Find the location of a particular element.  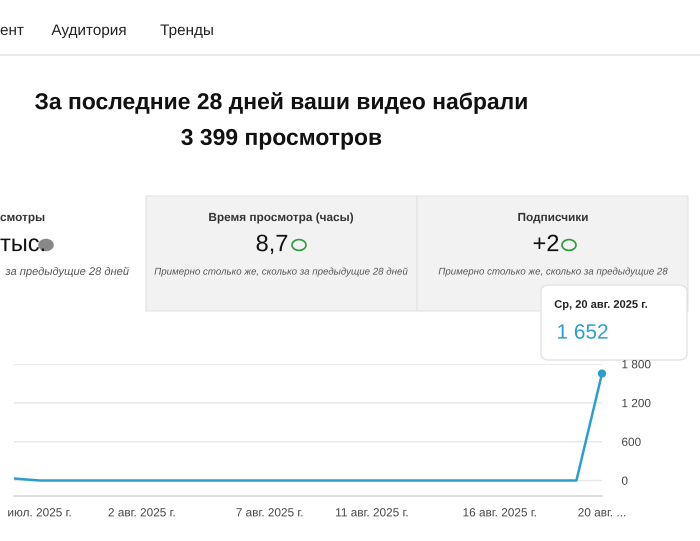

annotation: 1 652 is located at coordinates (583, 331).